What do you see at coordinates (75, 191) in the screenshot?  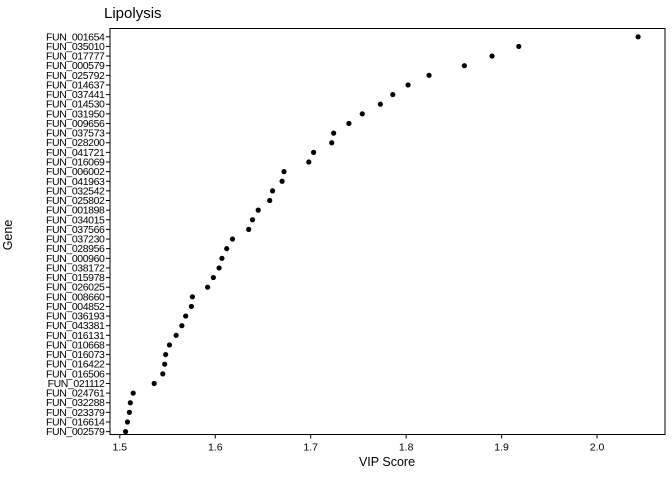 I see `gene-tick-label: FUN_032542` at bounding box center [75, 191].